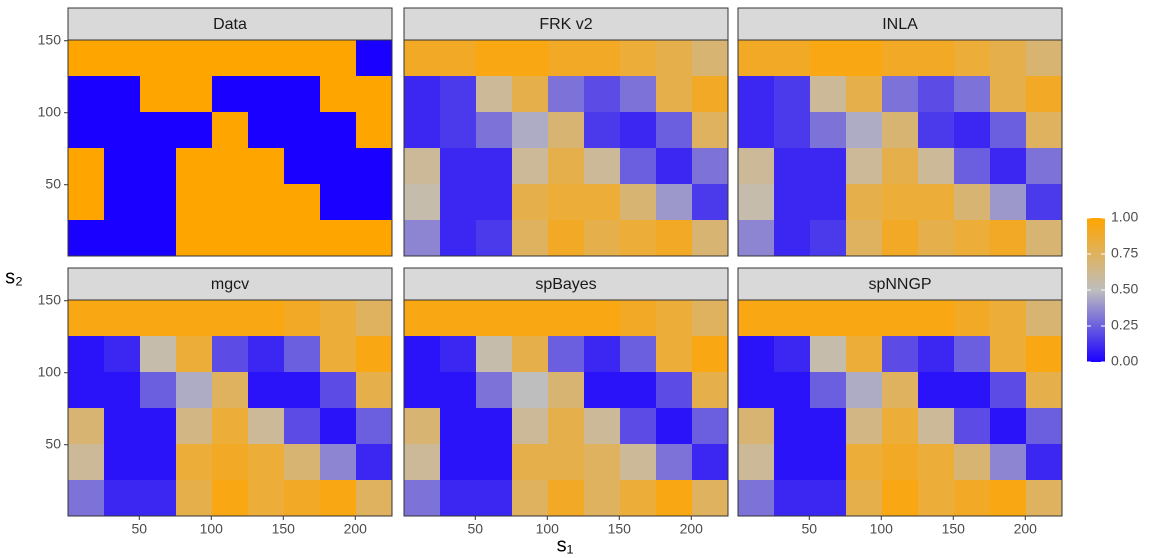  Describe the element at coordinates (1124, 361) in the screenshot. I see `colorbar-label: 0.00` at that location.